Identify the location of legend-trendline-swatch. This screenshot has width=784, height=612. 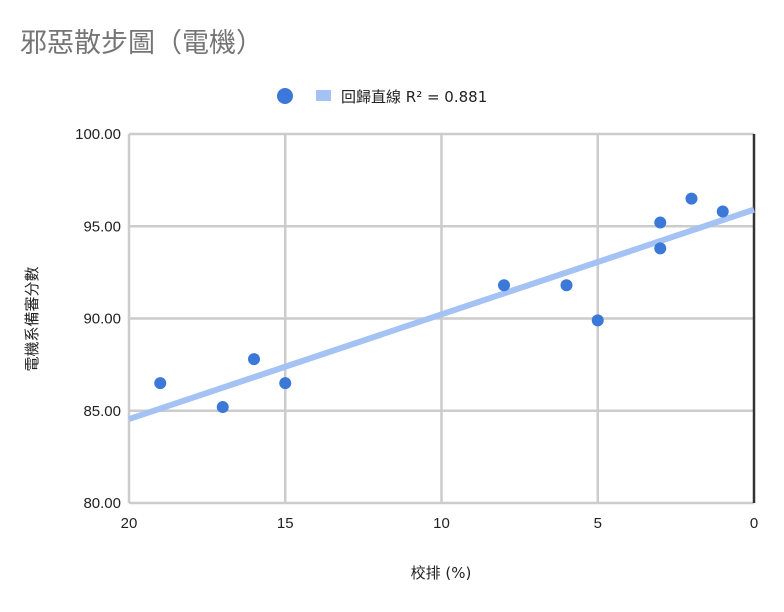
(323, 95).